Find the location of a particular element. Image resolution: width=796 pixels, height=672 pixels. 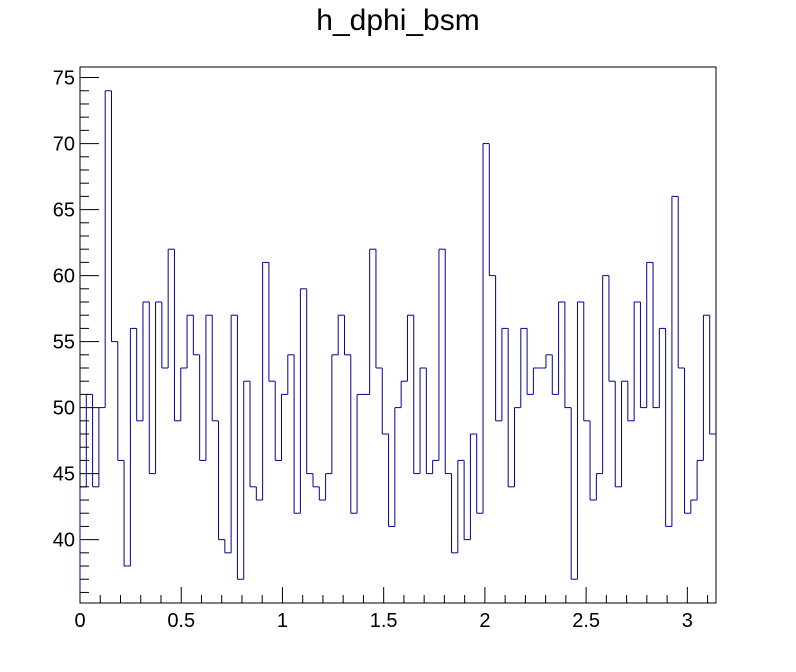

x-tick-label: 0 is located at coordinates (79, 621).